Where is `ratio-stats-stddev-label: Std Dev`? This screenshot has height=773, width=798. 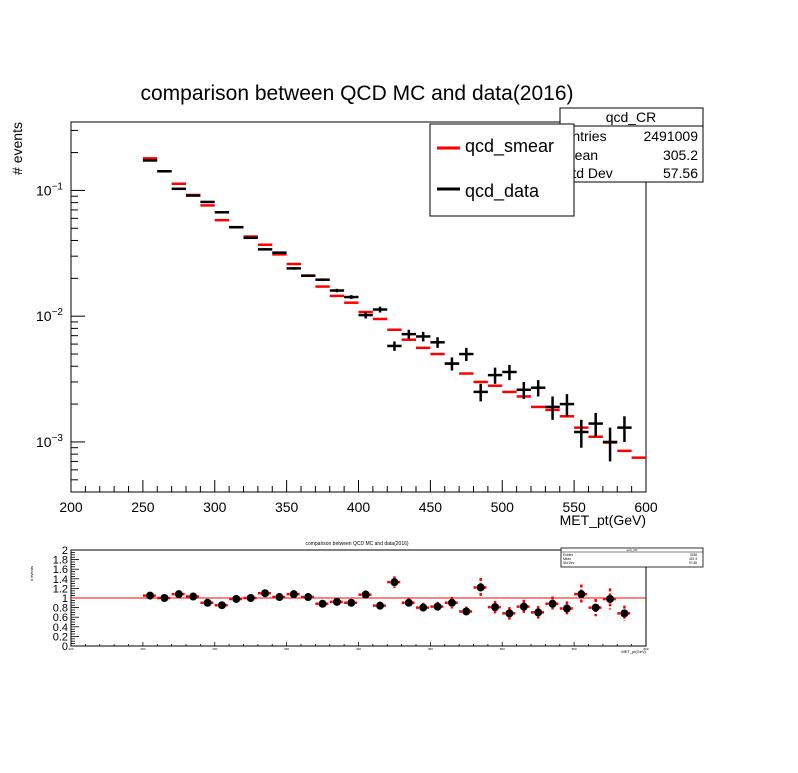
ratio-stats-stddev-label: Std Dev is located at coordinates (569, 563).